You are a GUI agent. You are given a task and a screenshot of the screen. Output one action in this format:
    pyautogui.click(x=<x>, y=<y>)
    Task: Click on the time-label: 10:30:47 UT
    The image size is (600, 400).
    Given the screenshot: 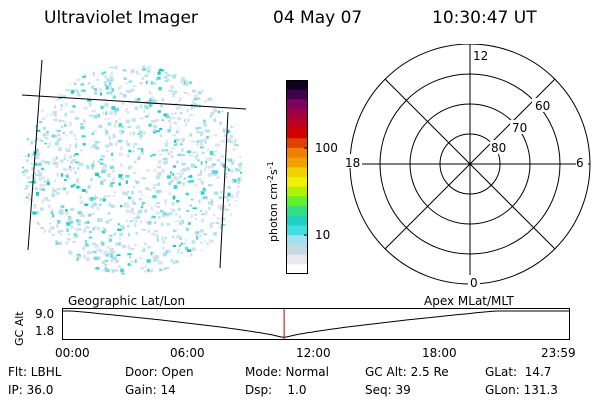 What is the action you would take?
    pyautogui.click(x=484, y=18)
    